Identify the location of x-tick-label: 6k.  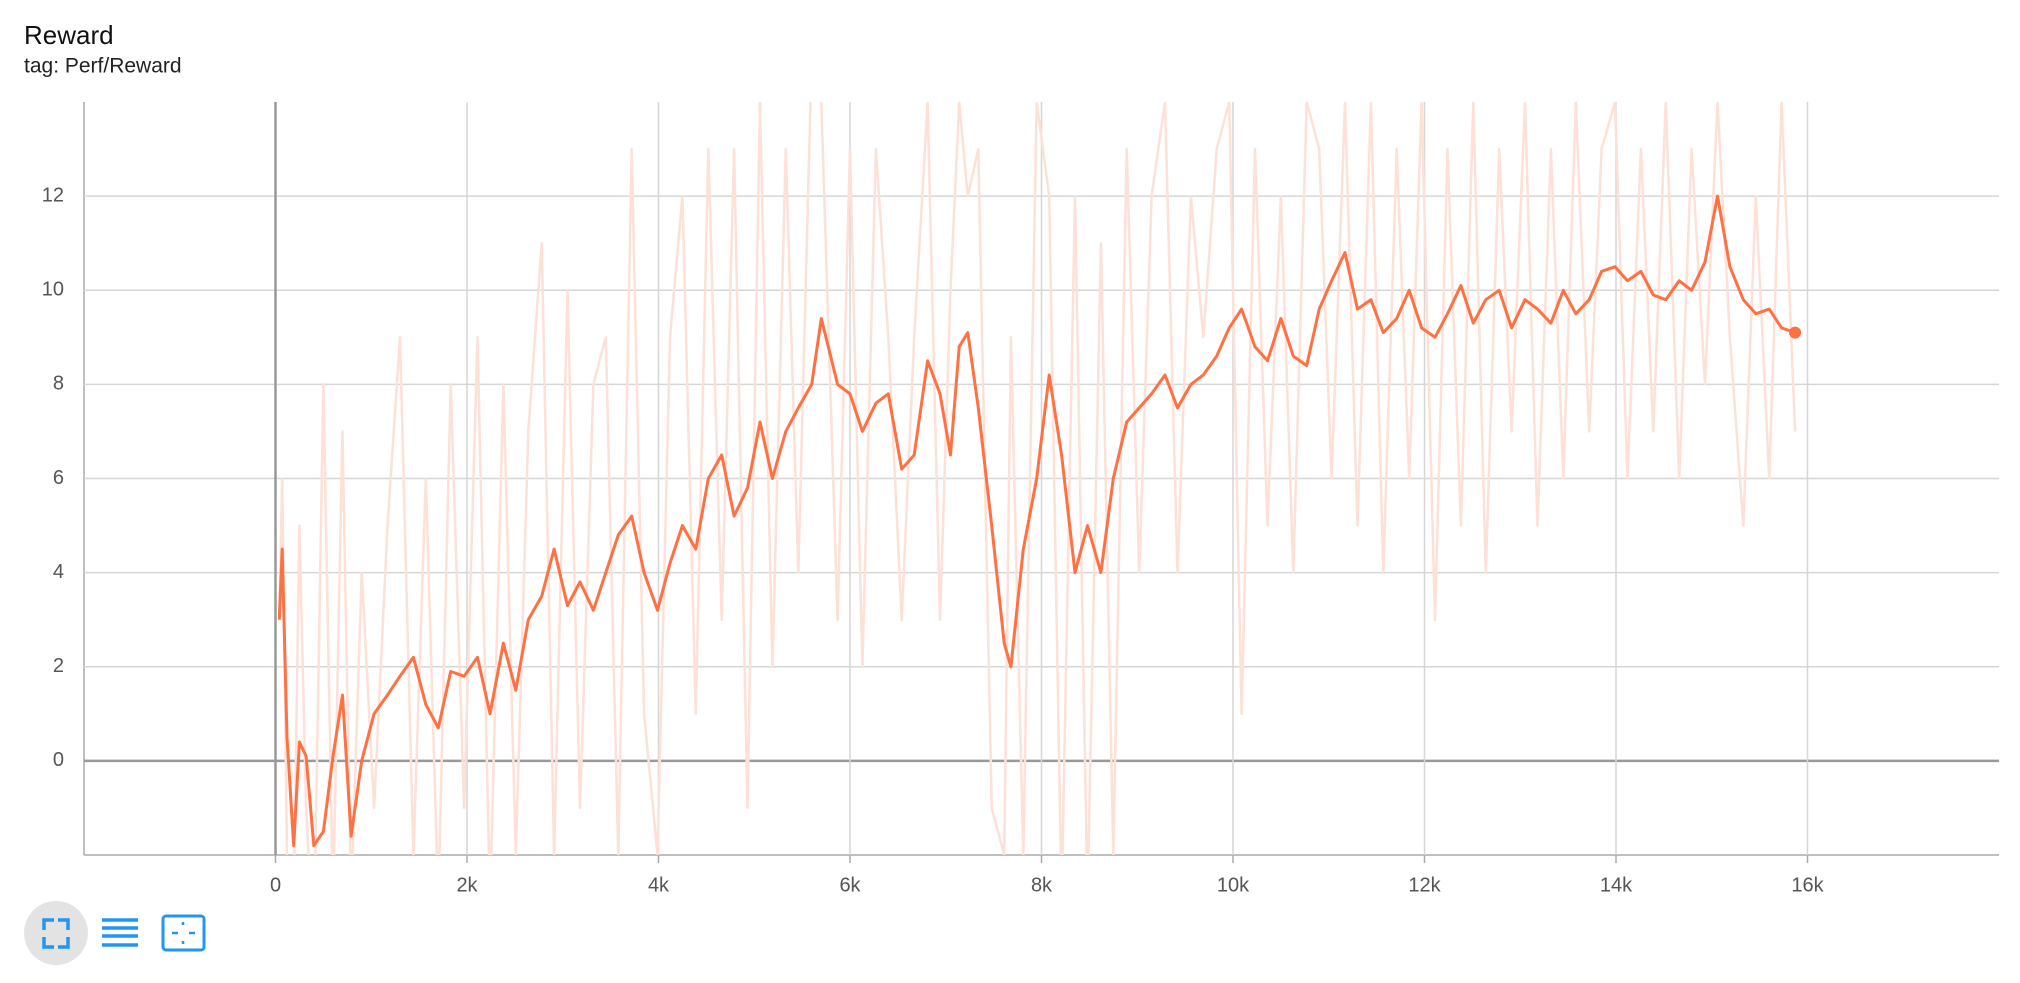
(850, 885).